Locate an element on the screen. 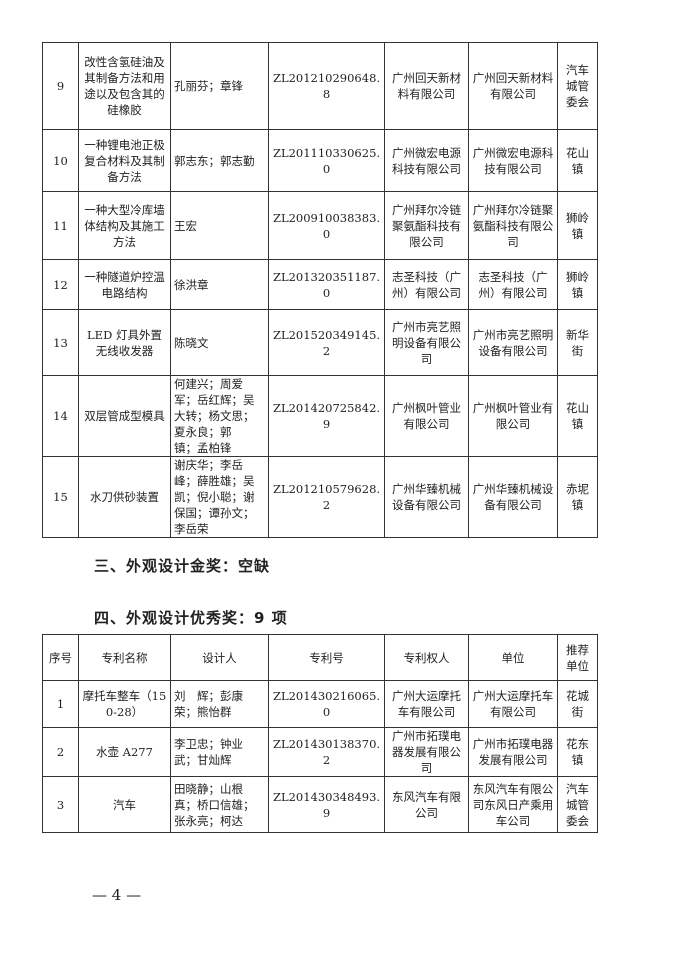 This screenshot has height=962, width=680. cell-patent: ZL201320351187.0 is located at coordinates (326, 284).